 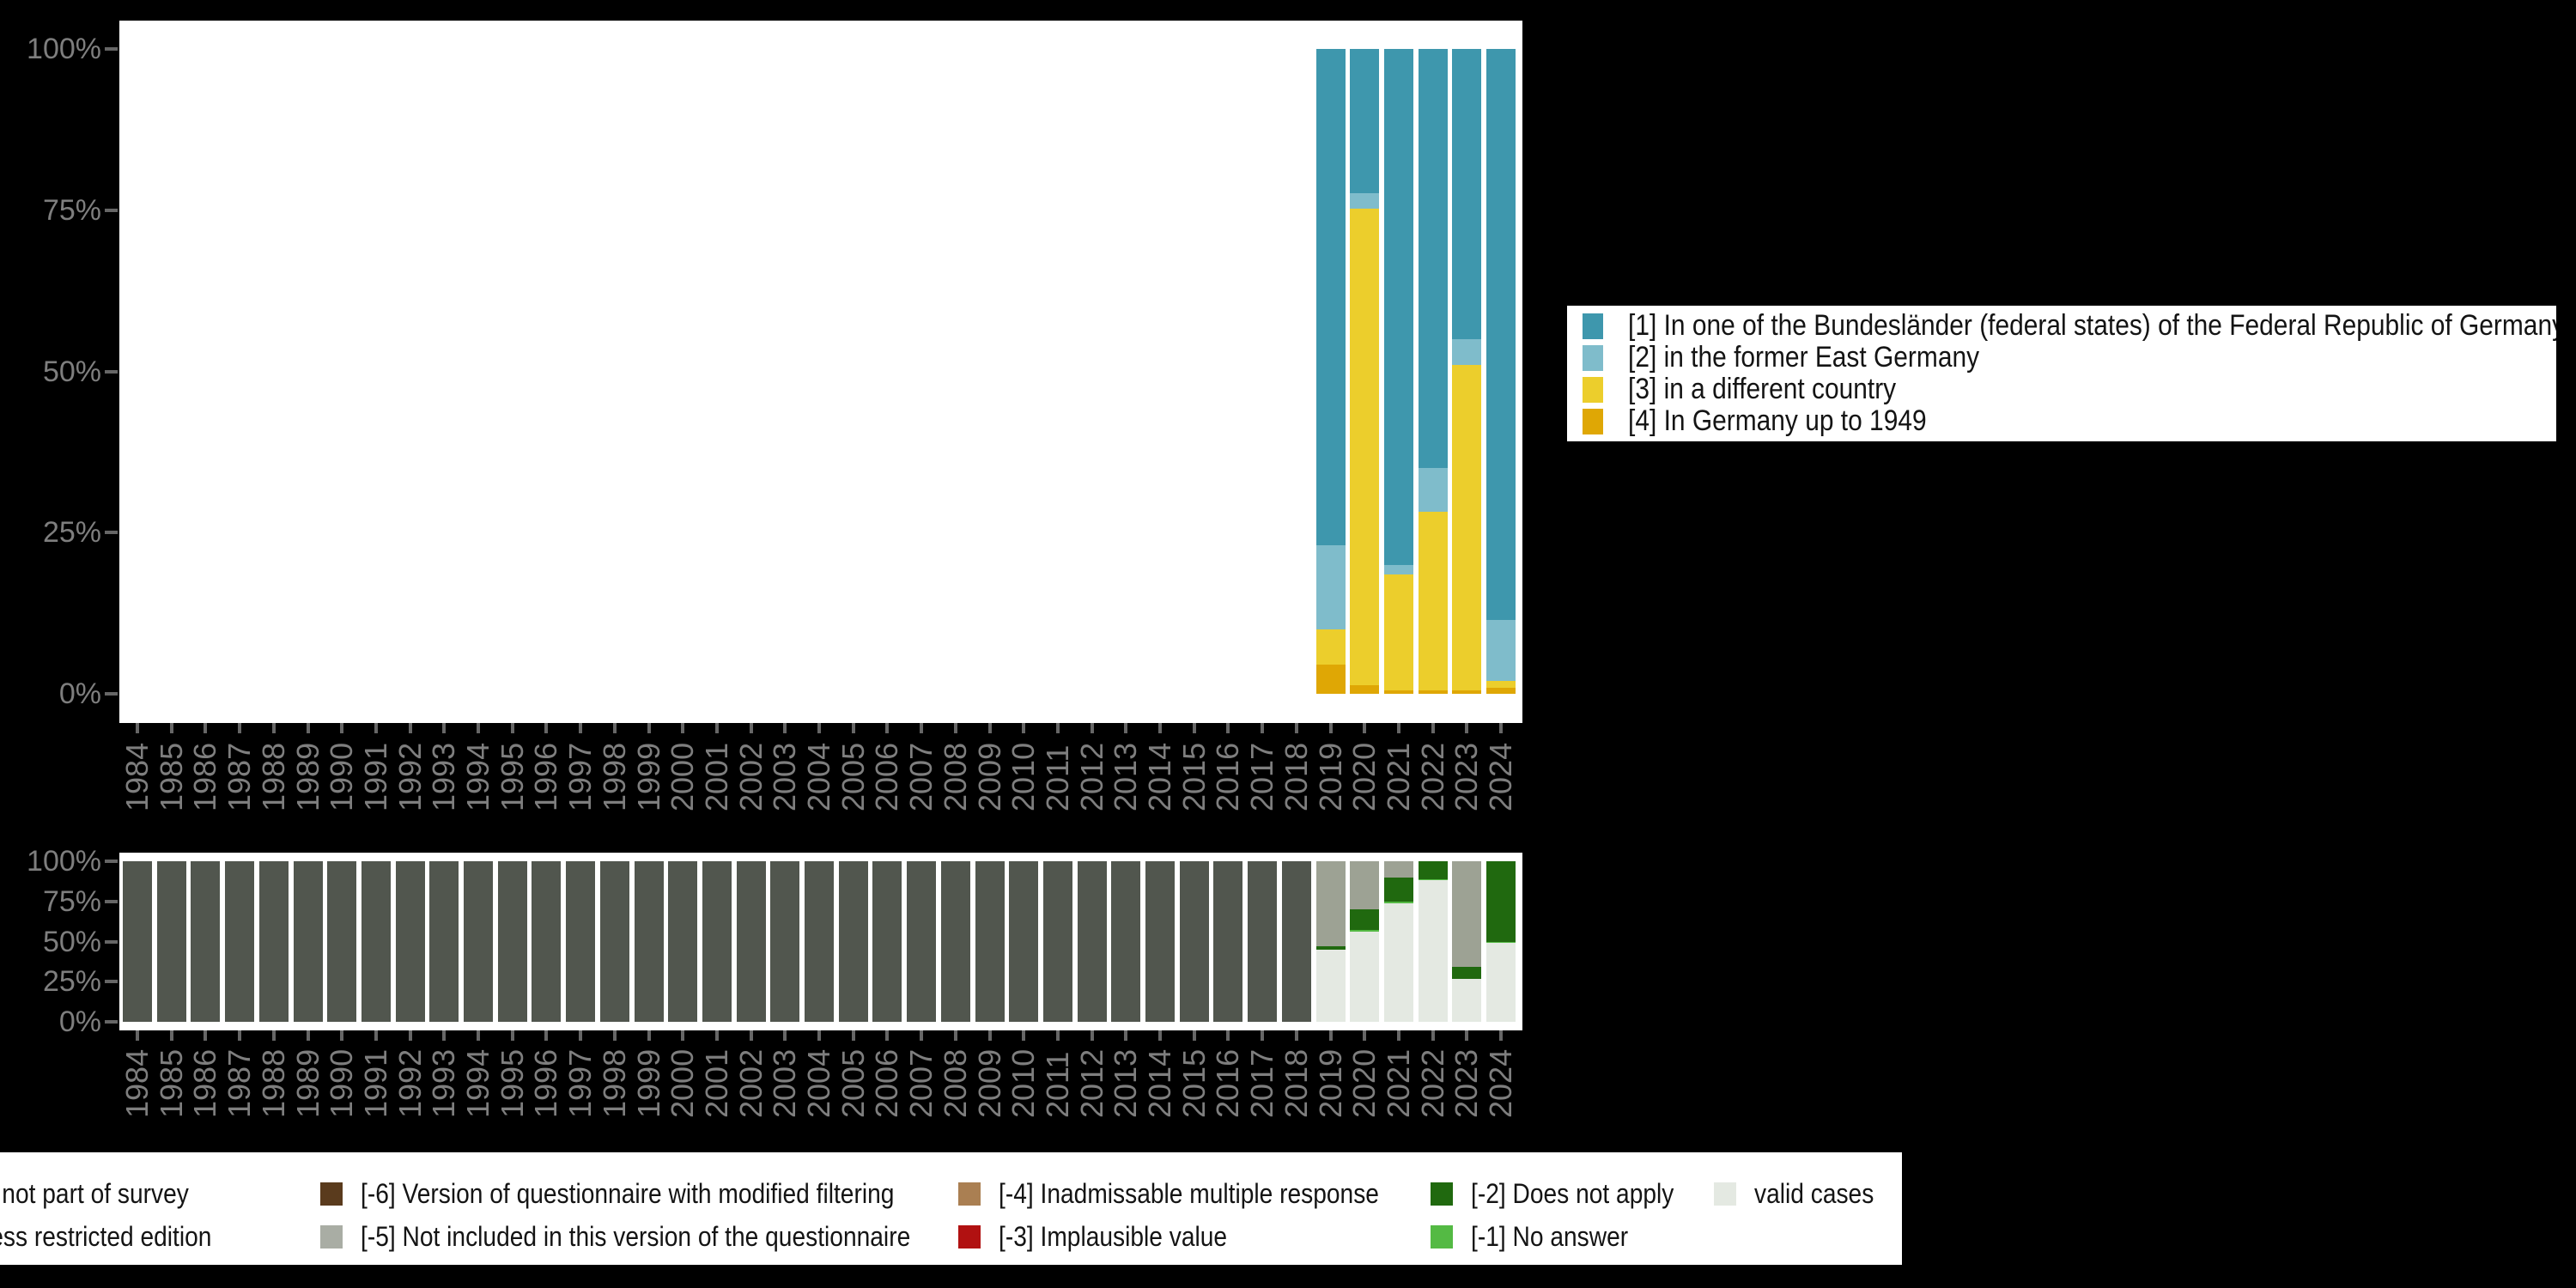 I want to click on x-axis-label: 2013, so click(x=1126, y=1083).